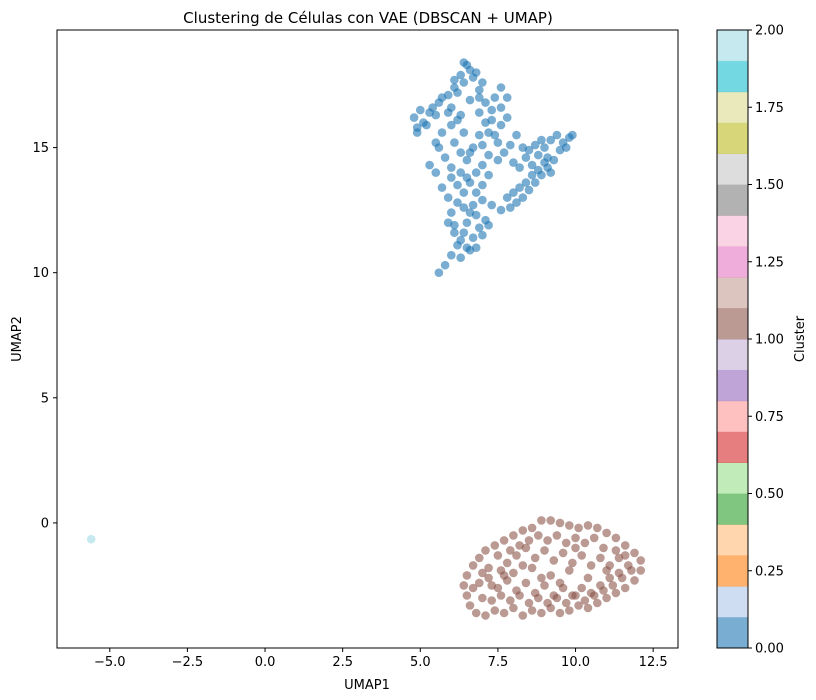 This screenshot has height=700, width=816. I want to click on colorbar-tick-label: 0.25, so click(769, 571).